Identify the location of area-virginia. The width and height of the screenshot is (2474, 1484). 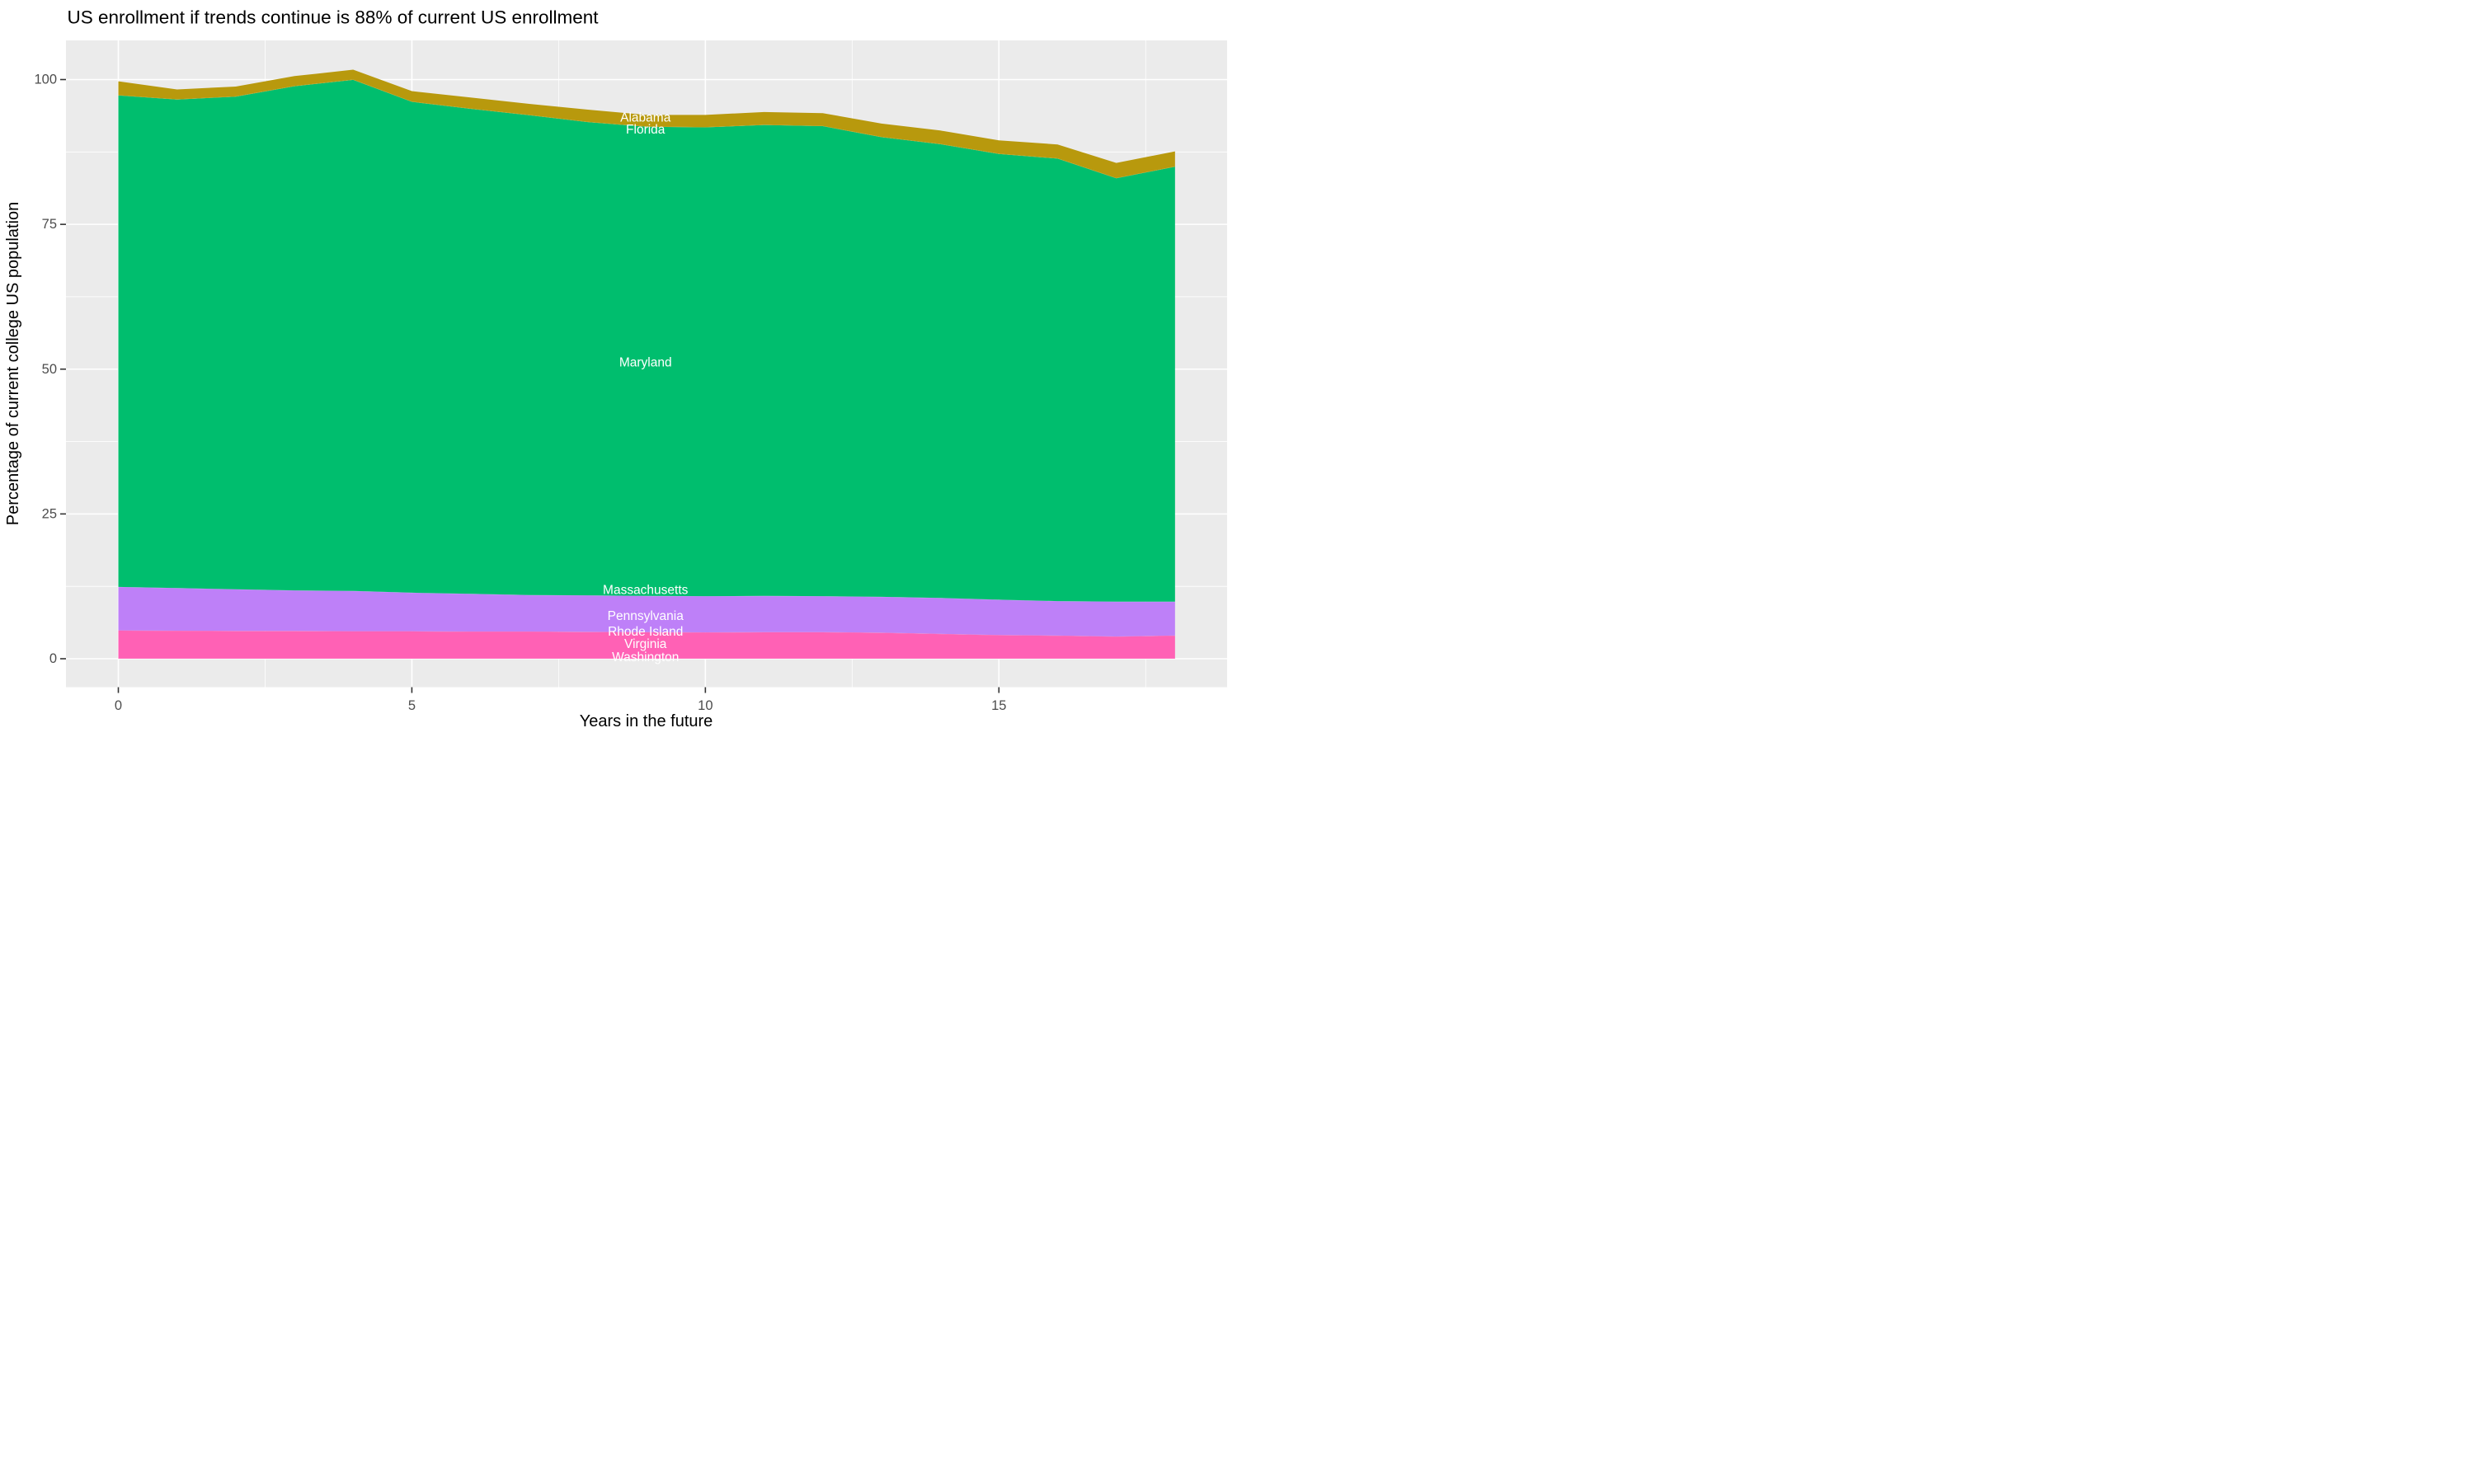
(646, 644).